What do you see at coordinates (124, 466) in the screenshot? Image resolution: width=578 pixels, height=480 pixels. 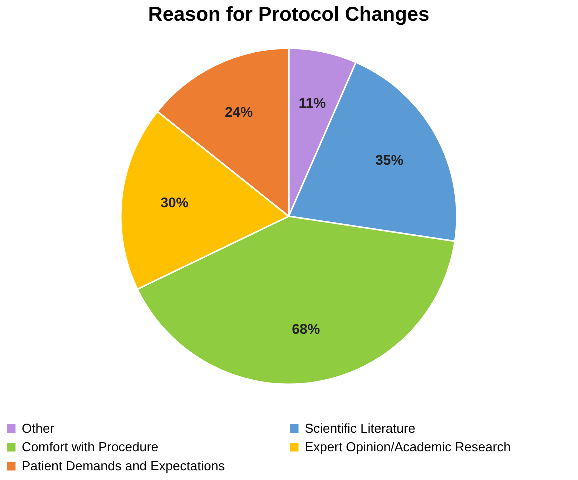 I see `legend-label: Patient Demands and Expectations` at bounding box center [124, 466].